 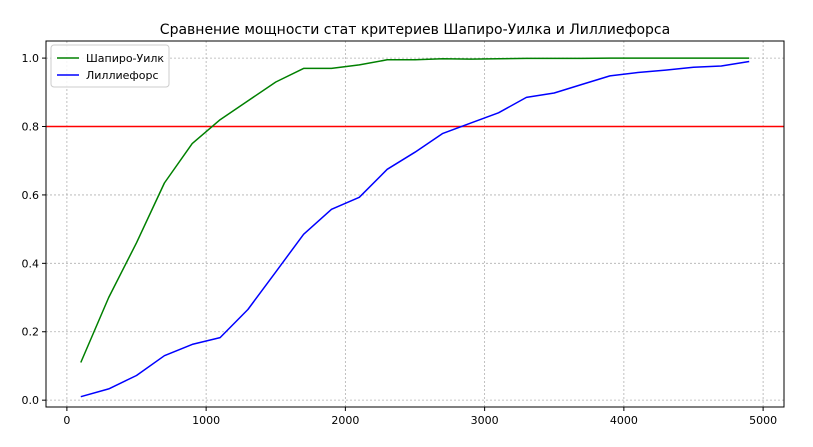 What do you see at coordinates (624, 420) in the screenshot?
I see `x-tick-label: 4000` at bounding box center [624, 420].